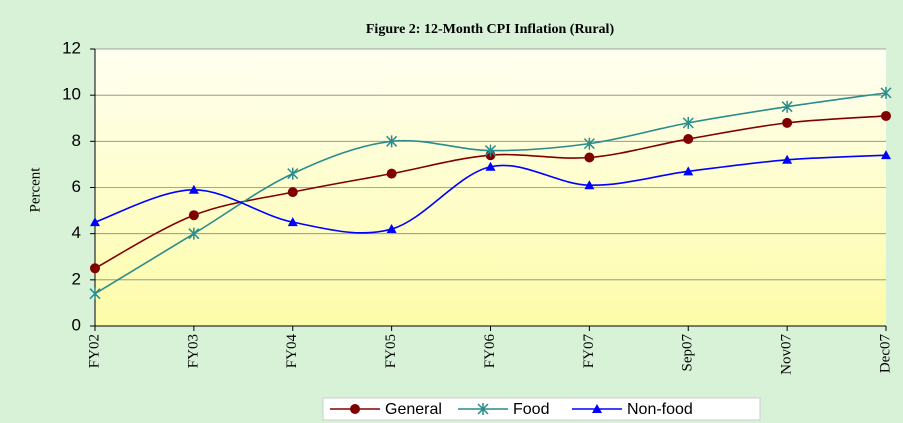 The image size is (903, 423). What do you see at coordinates (76, 140) in the screenshot?
I see `y-tick-label: 8` at bounding box center [76, 140].